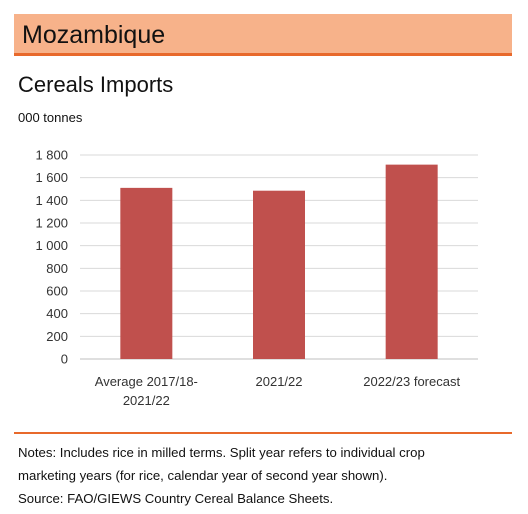  Describe the element at coordinates (146, 381) in the screenshot. I see `x-tick-label: Average 2017/18-` at that location.